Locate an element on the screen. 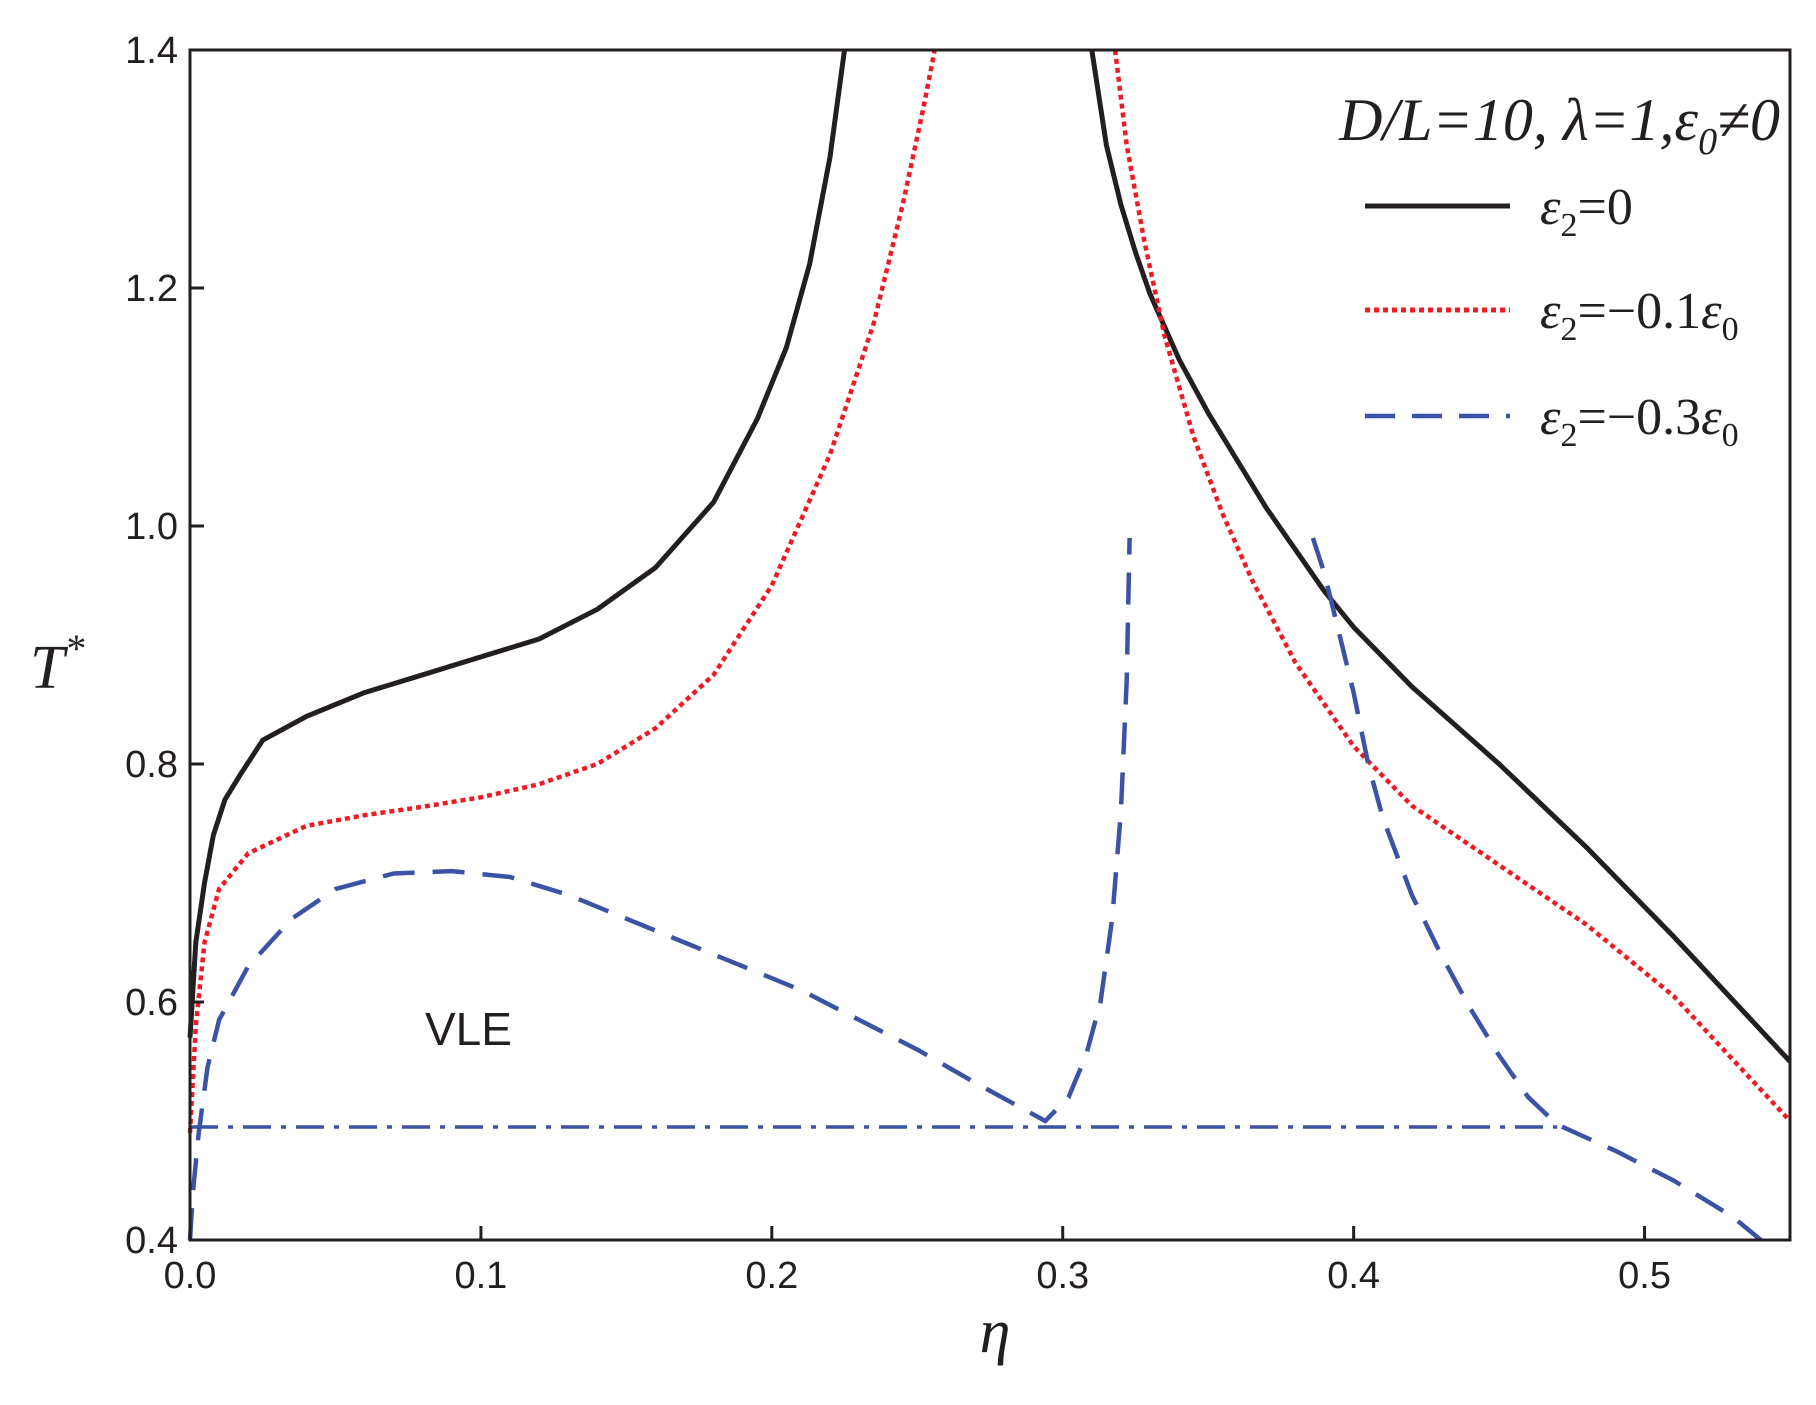  legend-entry-1: ε2=0 is located at coordinates (1586, 211).